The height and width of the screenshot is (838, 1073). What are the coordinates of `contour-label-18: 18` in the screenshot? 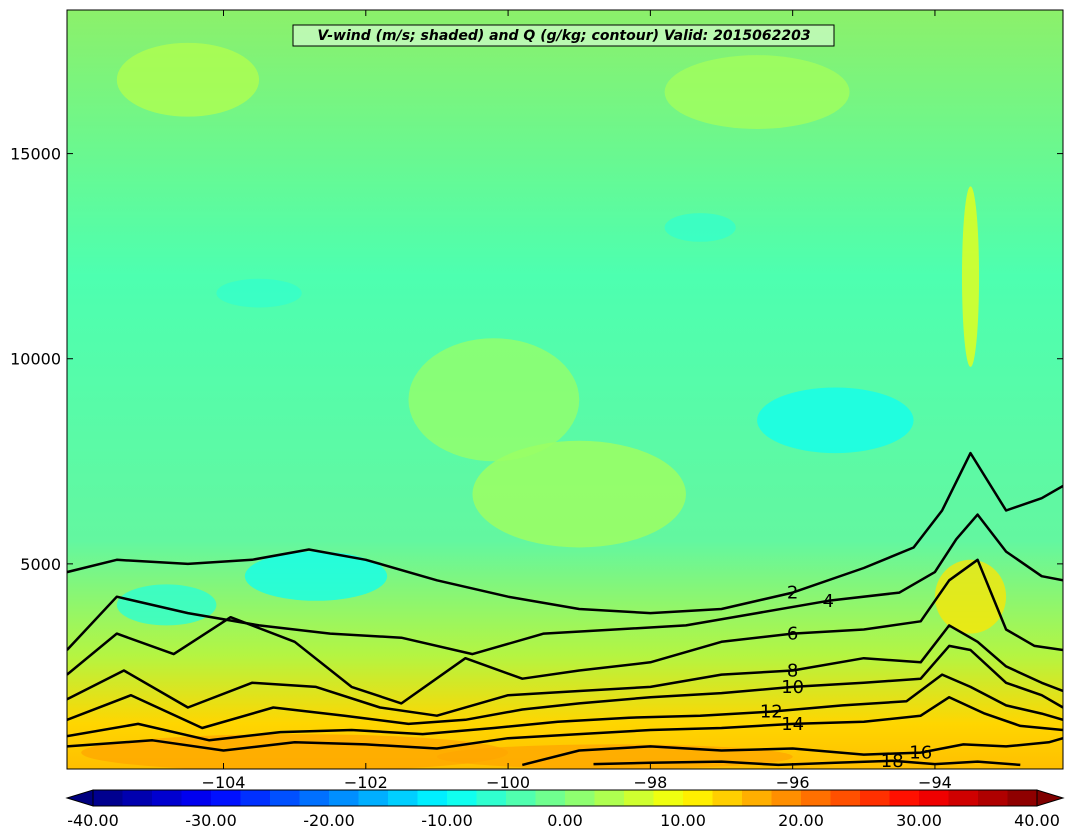 It's located at (892, 761).